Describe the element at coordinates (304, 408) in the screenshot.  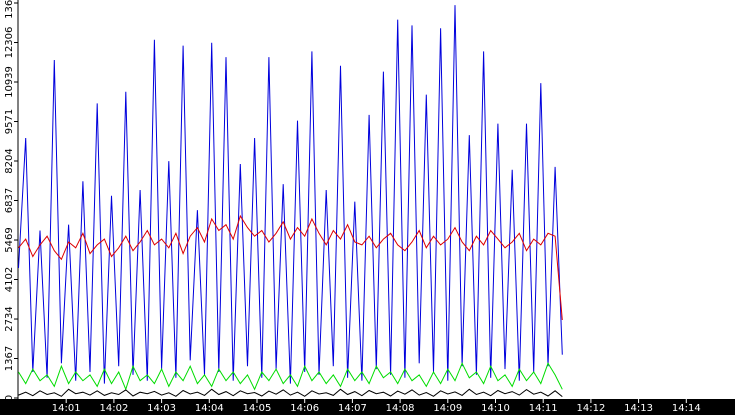
I see `x-tick-label: 14:06` at that location.